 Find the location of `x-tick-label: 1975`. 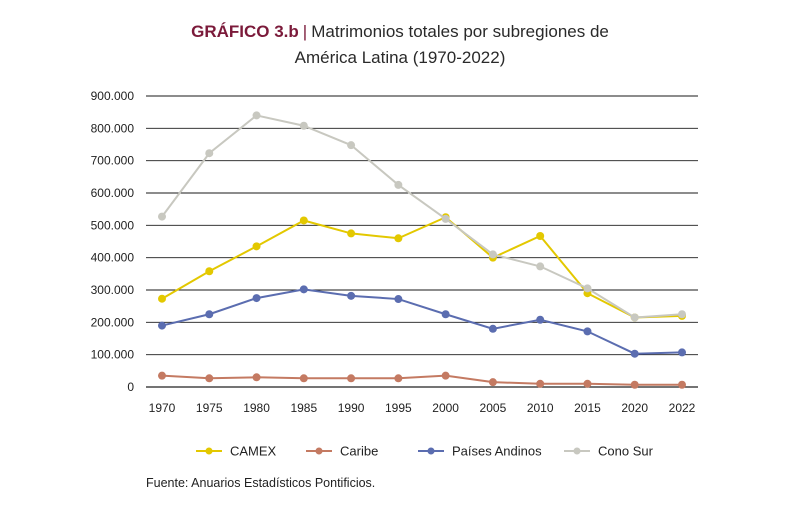

x-tick-label: 1975 is located at coordinates (209, 408).